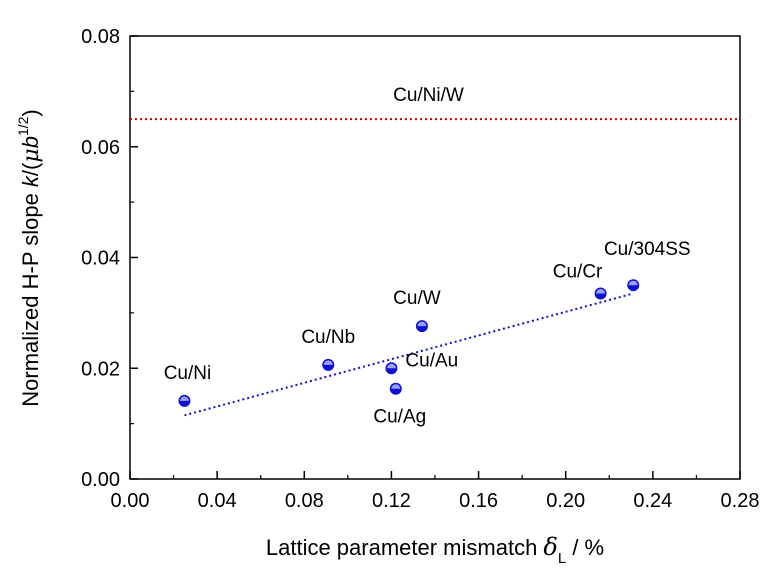 This screenshot has width=768, height=573. What do you see at coordinates (562, 558) in the screenshot?
I see `x-axis-label-subscript: L` at bounding box center [562, 558].